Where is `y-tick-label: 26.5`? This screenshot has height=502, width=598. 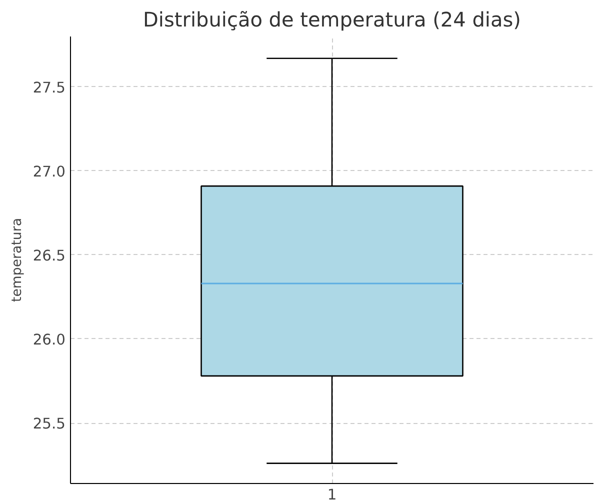 y-tick-label: 26.5 is located at coordinates (49, 255).